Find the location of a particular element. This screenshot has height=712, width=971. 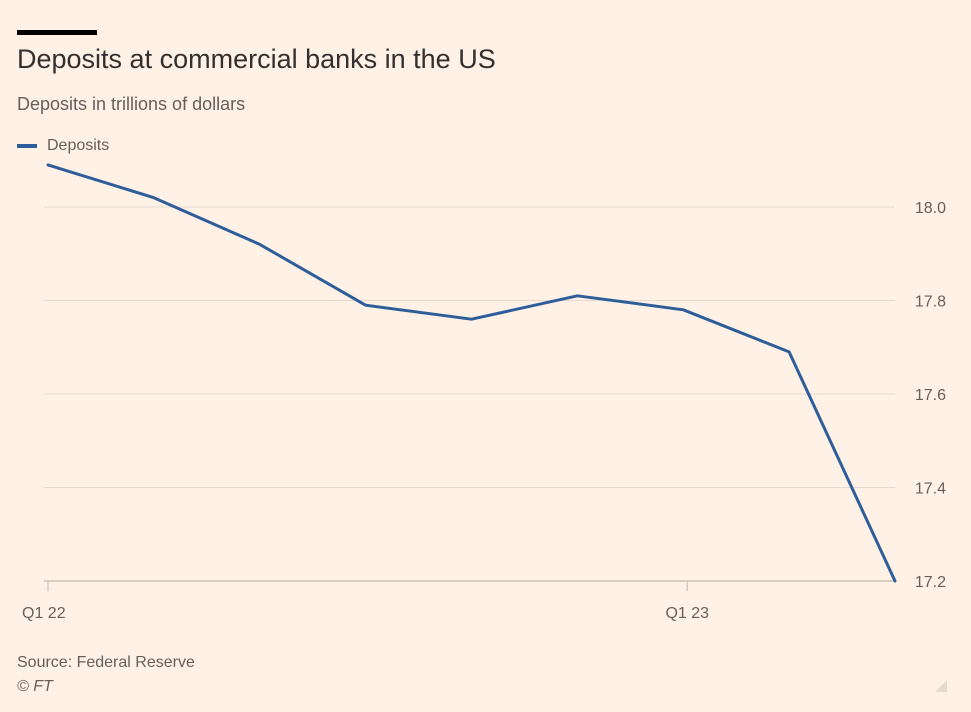

y-tick-label: 17.8 is located at coordinates (930, 302).